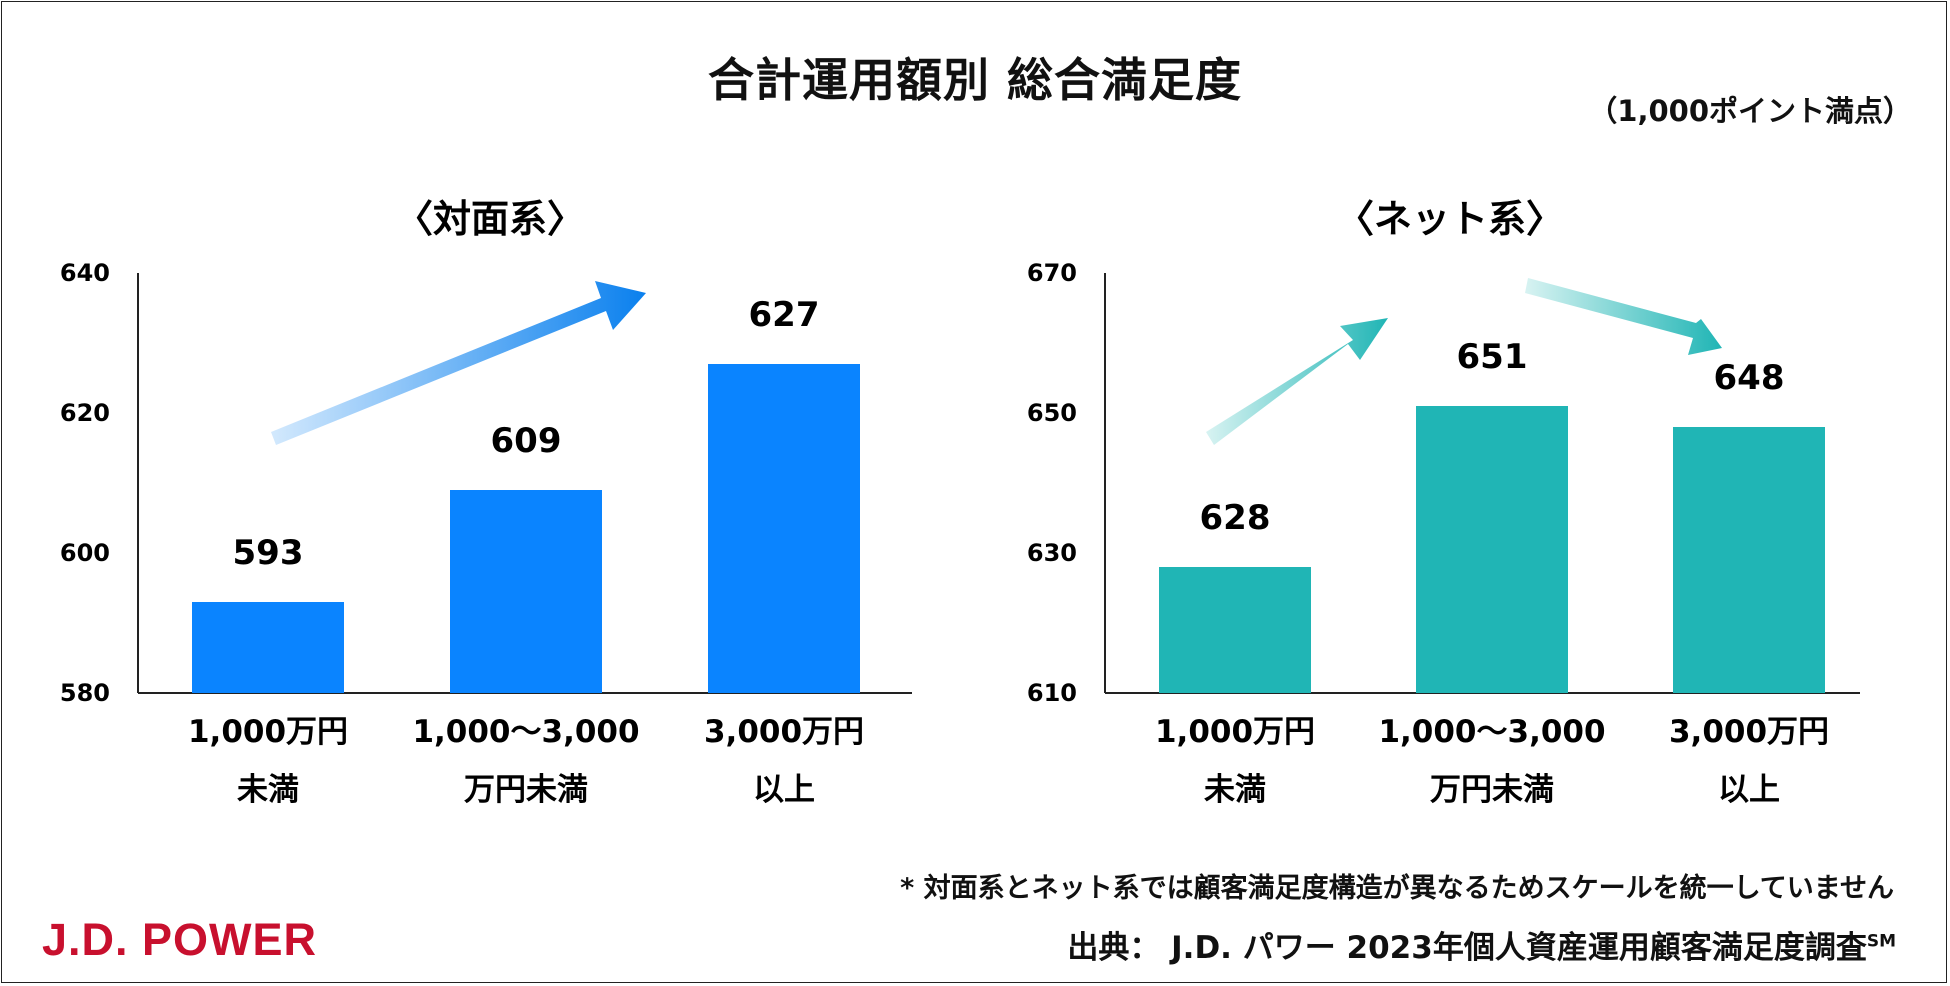 Image resolution: width=1950 pixels, height=986 pixels. Describe the element at coordinates (180, 939) in the screenshot. I see `jd-power-logo: J.D. POWER` at that location.